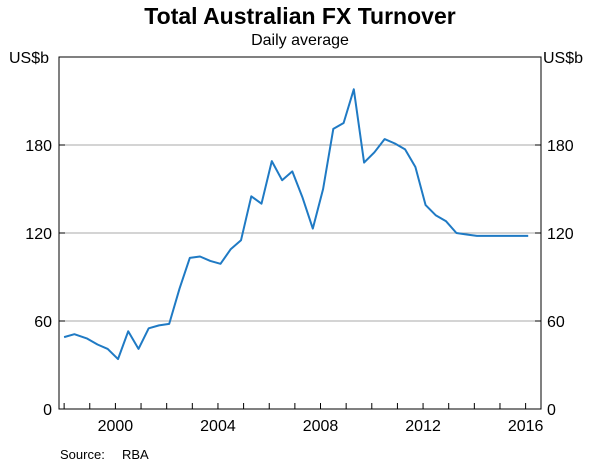  What do you see at coordinates (560, 234) in the screenshot?
I see `y-tick-label-right-120: 120` at bounding box center [560, 234].